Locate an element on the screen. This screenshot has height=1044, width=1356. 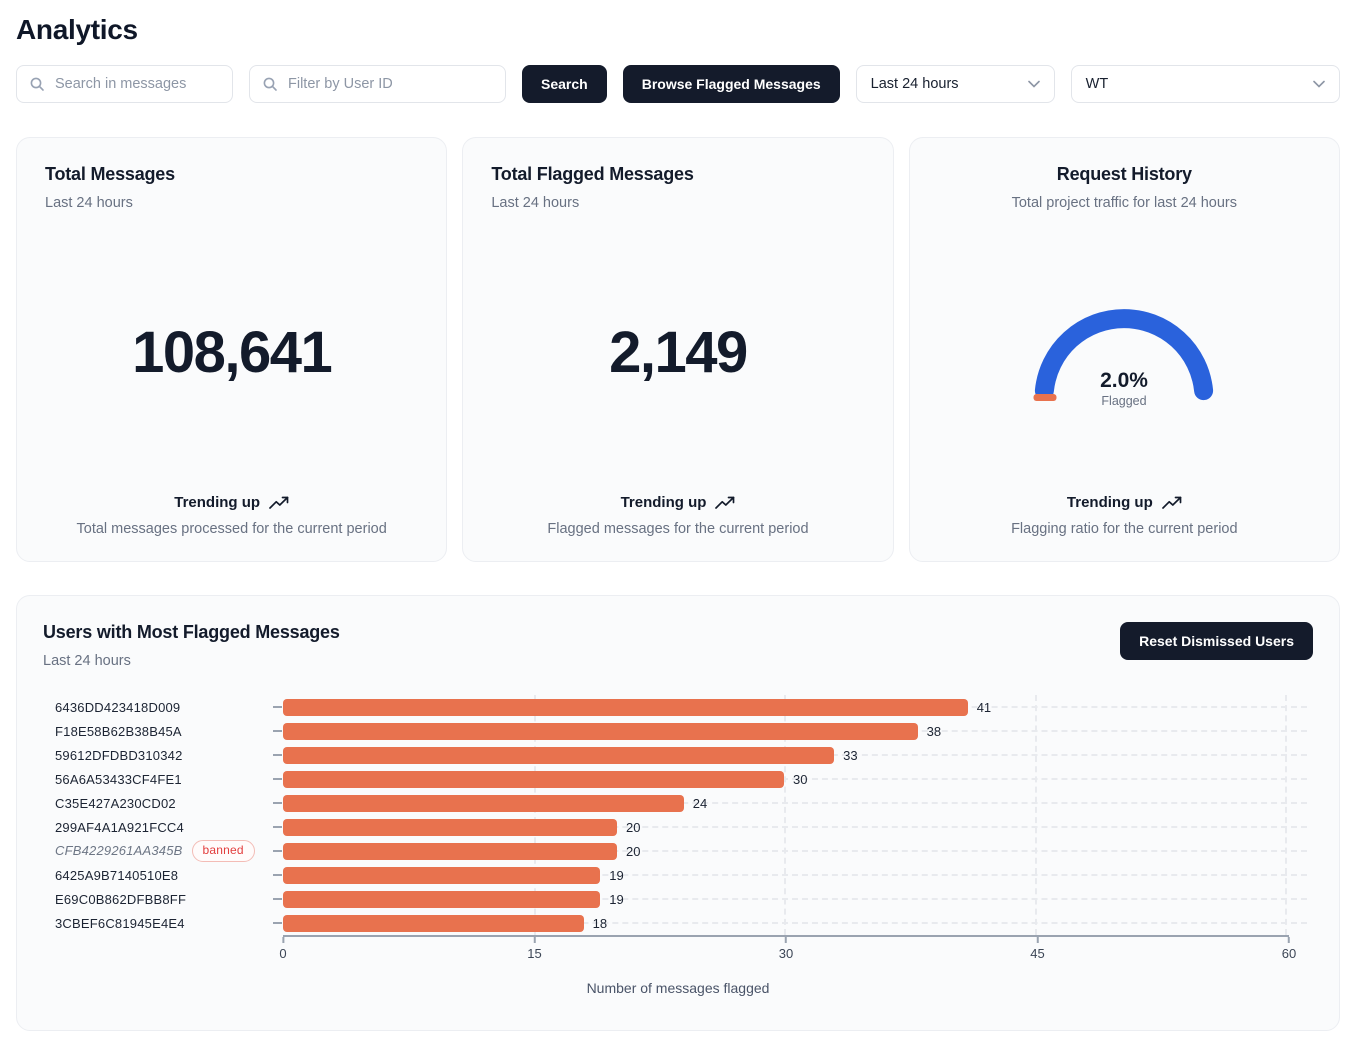
search-button: Search is located at coordinates (564, 84).